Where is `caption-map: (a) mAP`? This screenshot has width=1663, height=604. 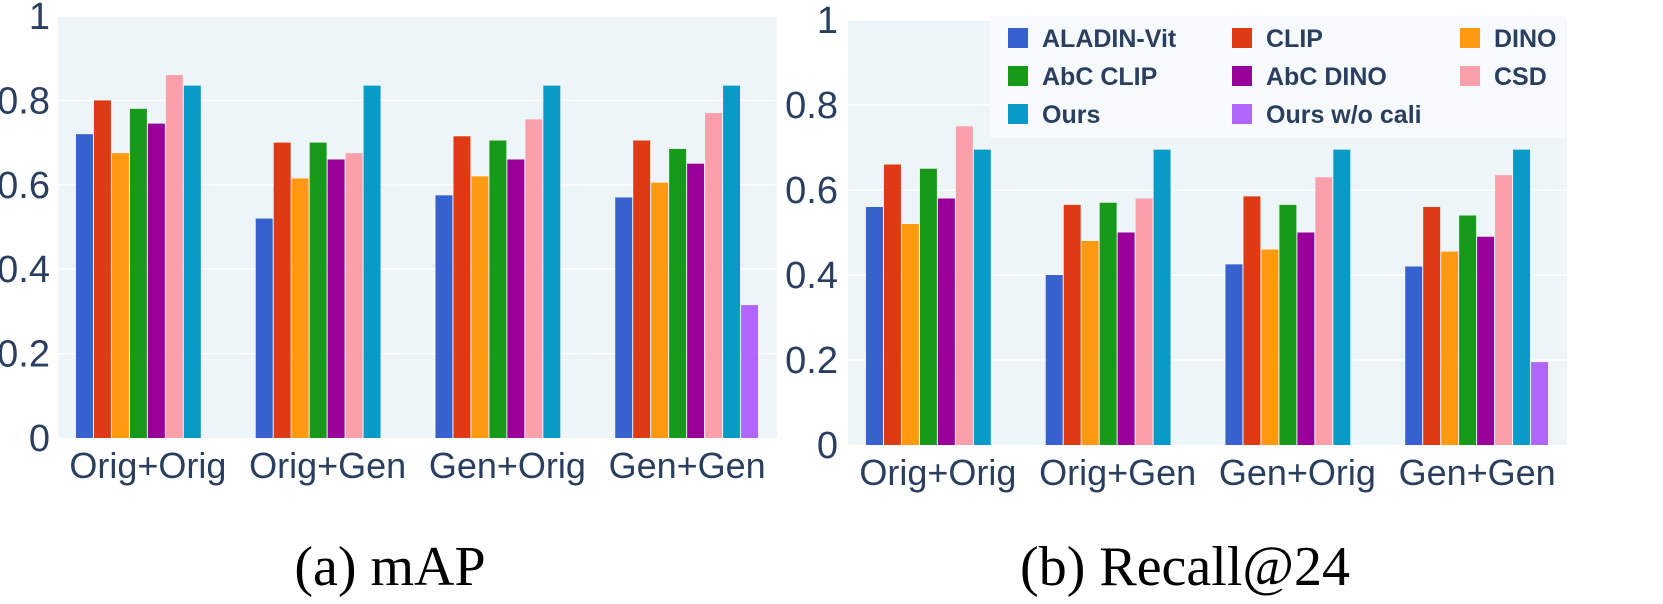 caption-map: (a) mAP is located at coordinates (389, 567).